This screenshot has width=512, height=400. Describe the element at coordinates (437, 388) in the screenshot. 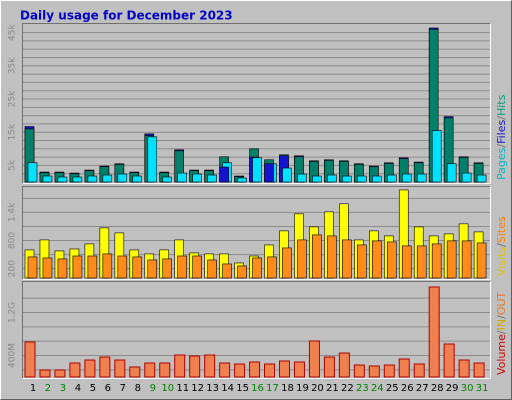

I see `x-tick-label: 28` at that location.